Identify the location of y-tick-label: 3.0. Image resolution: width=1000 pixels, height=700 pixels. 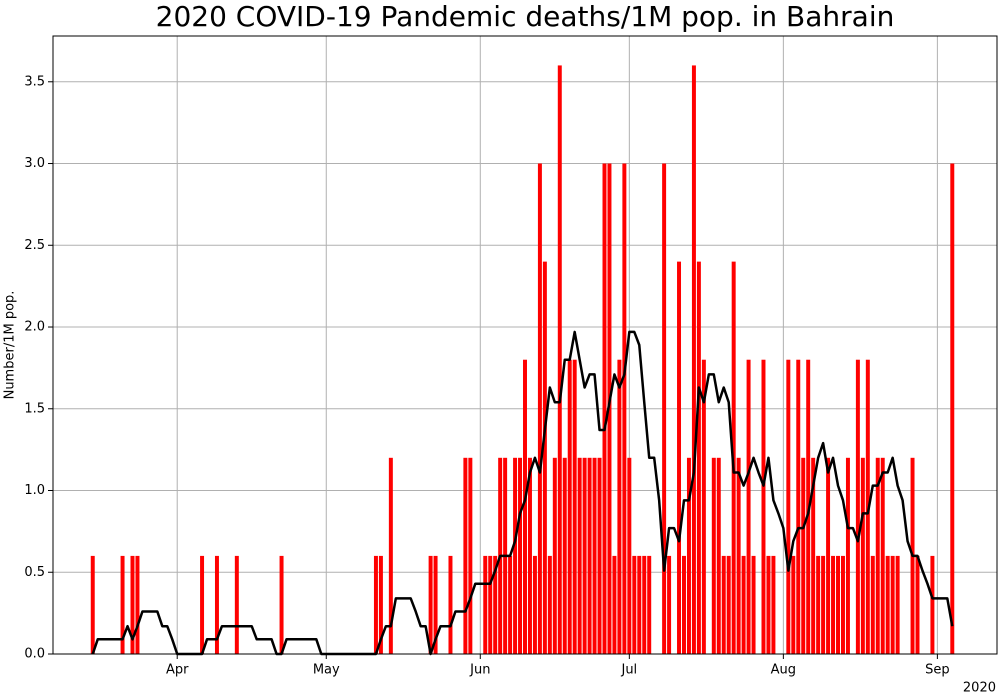
(34, 163).